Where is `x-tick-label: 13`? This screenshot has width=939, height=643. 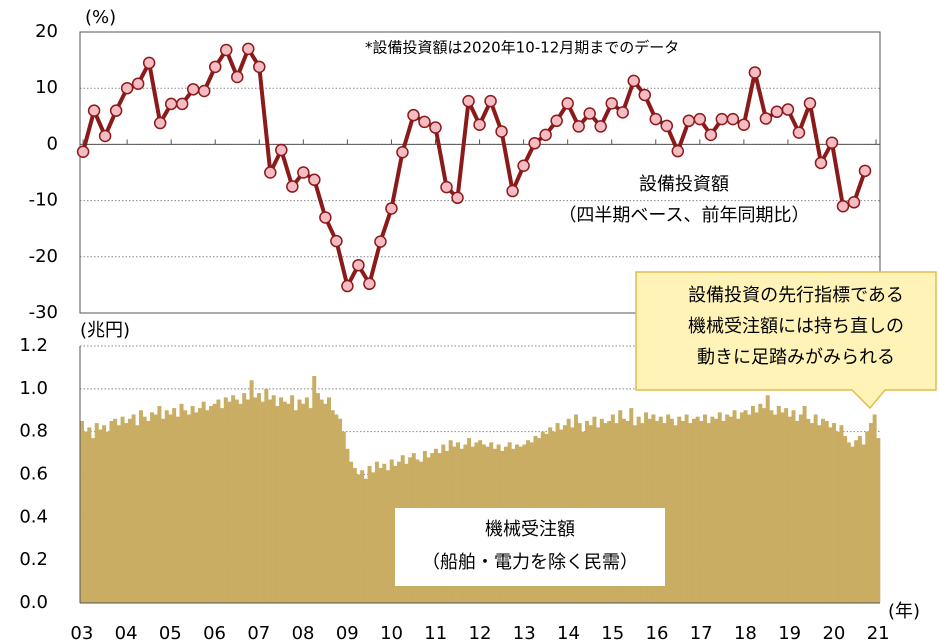
x-tick-label: 13 is located at coordinates (524, 633).